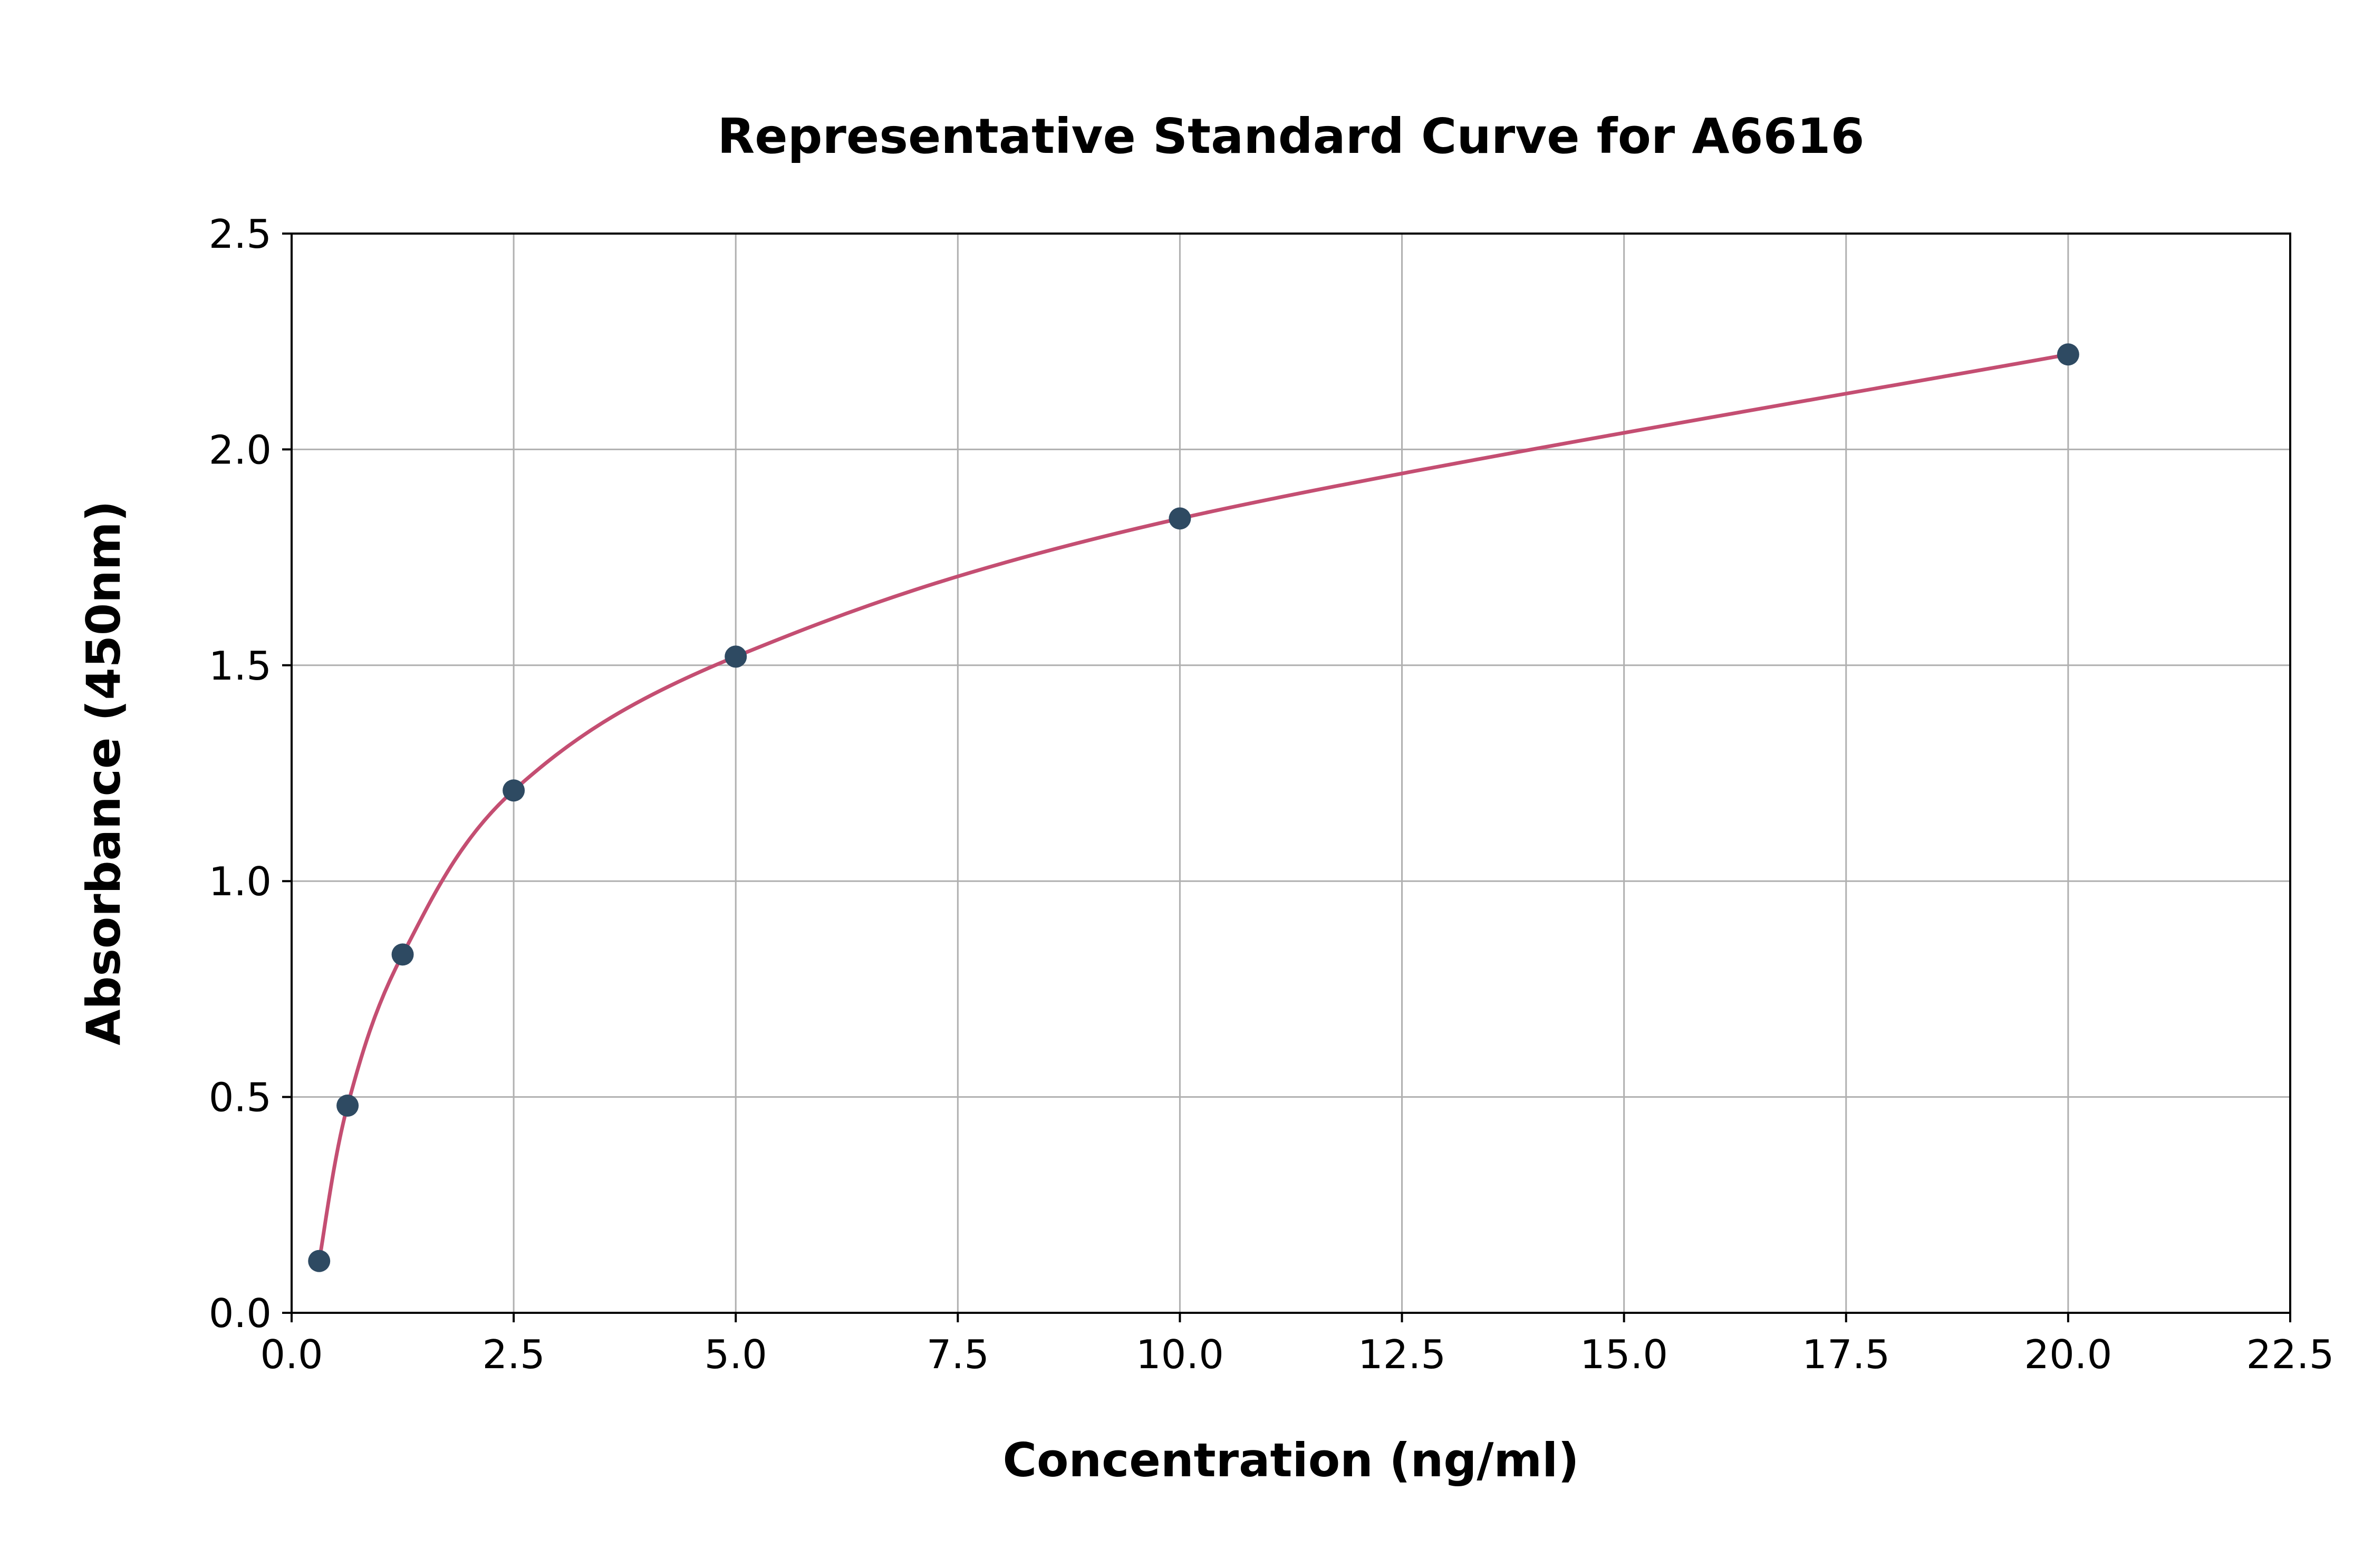 This screenshot has height=1568, width=2373. I want to click on x-tick-label: 5.0, so click(736, 1354).